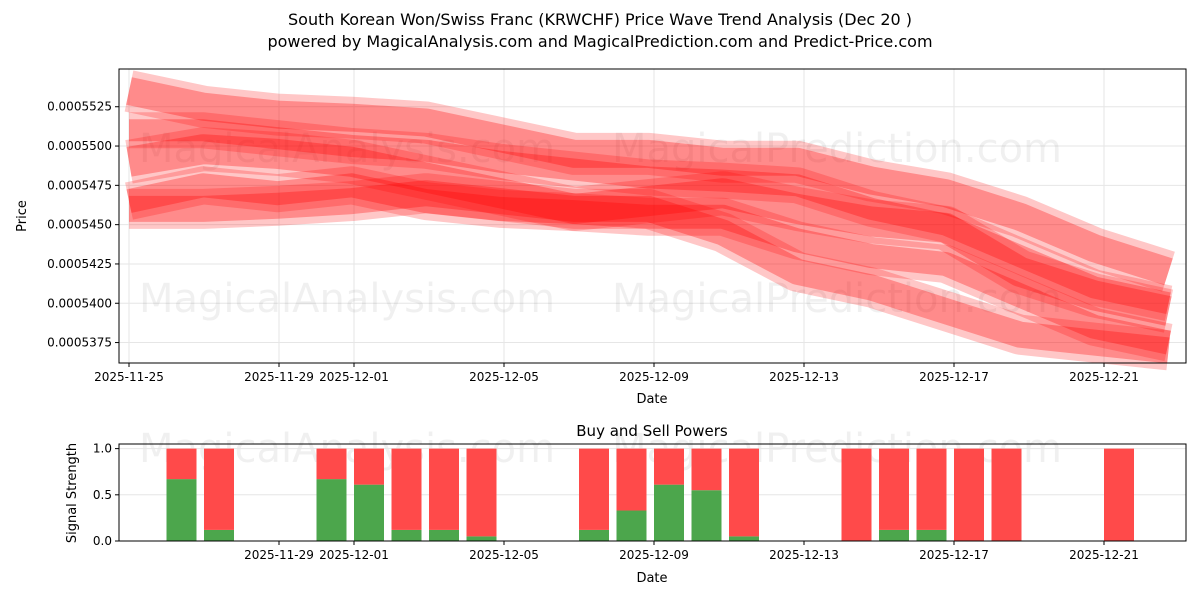 This screenshot has width=1200, height=600. Describe the element at coordinates (79, 107) in the screenshot. I see `y-tick-label: 0.0005525` at that location.